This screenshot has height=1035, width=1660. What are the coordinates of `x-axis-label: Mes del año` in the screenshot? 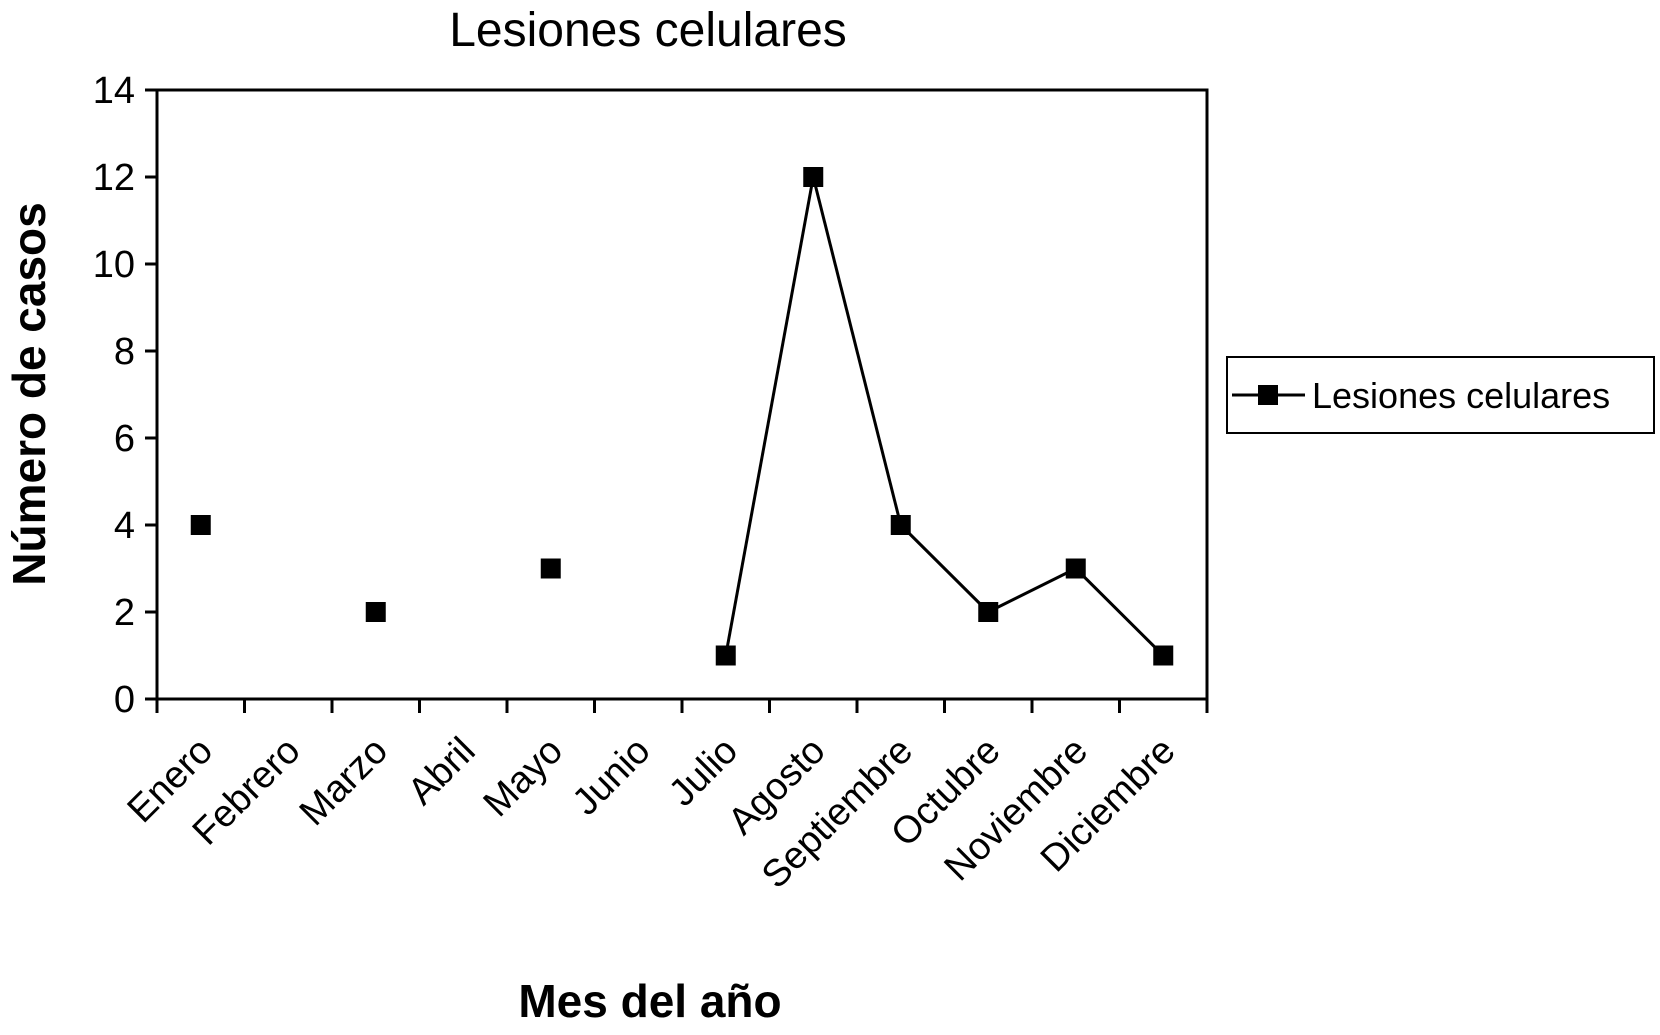 It's located at (649, 1001).